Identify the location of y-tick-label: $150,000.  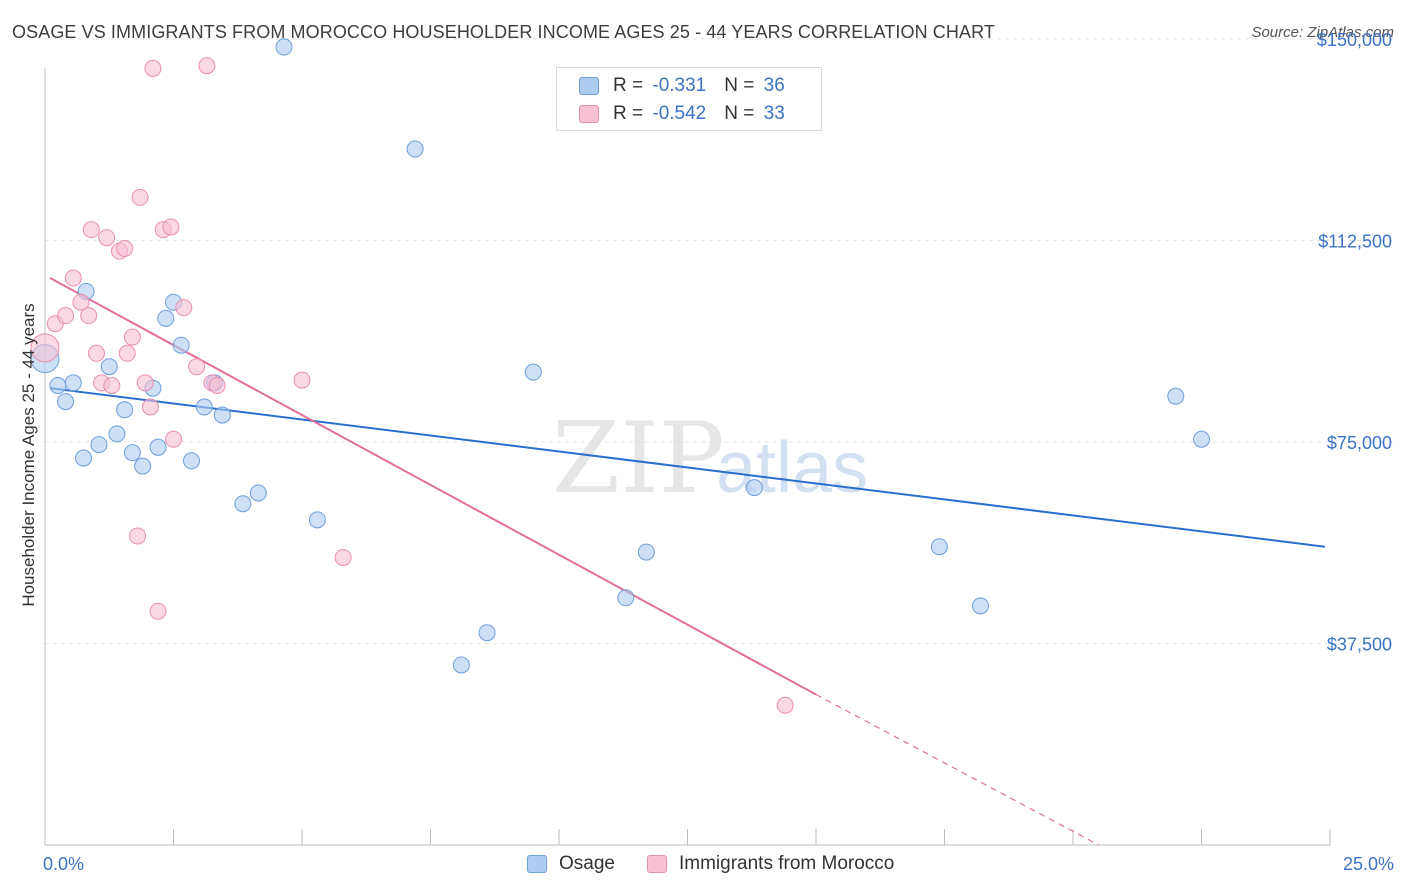
(1354, 40).